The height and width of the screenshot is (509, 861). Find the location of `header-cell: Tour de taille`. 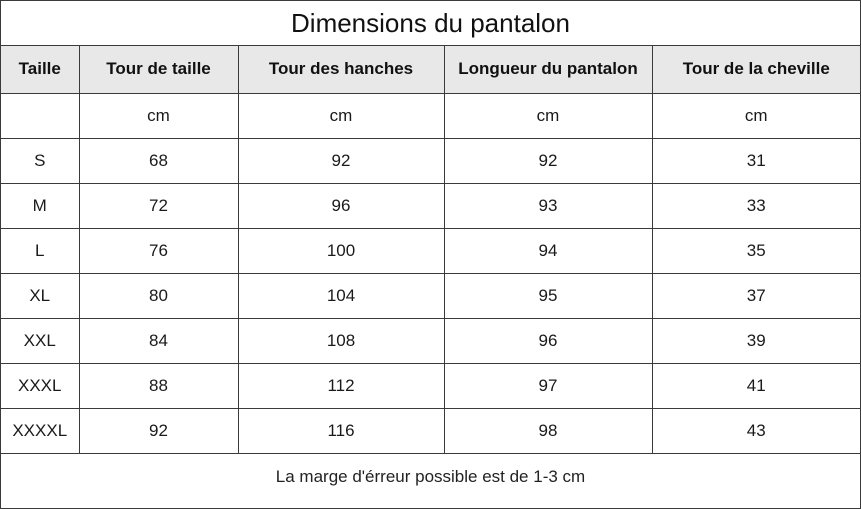

header-cell: Tour de taille is located at coordinates (158, 70).